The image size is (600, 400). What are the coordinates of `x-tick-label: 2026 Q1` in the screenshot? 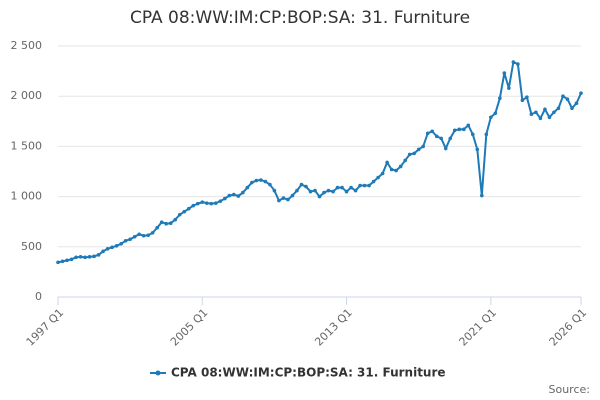 It's located at (568, 327).